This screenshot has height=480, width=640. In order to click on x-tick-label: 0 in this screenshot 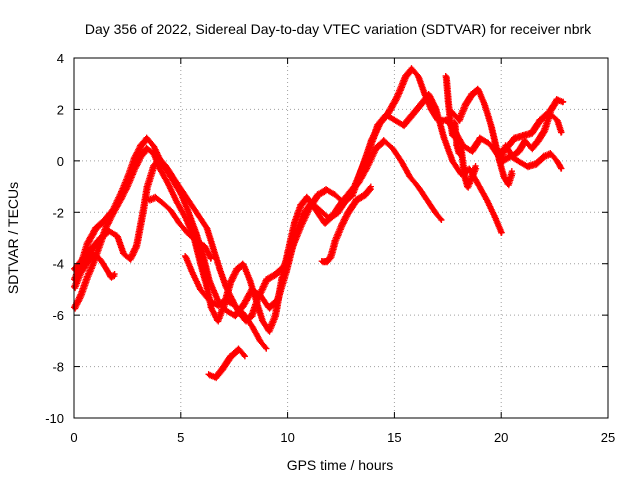, I will do `click(73, 437)`.